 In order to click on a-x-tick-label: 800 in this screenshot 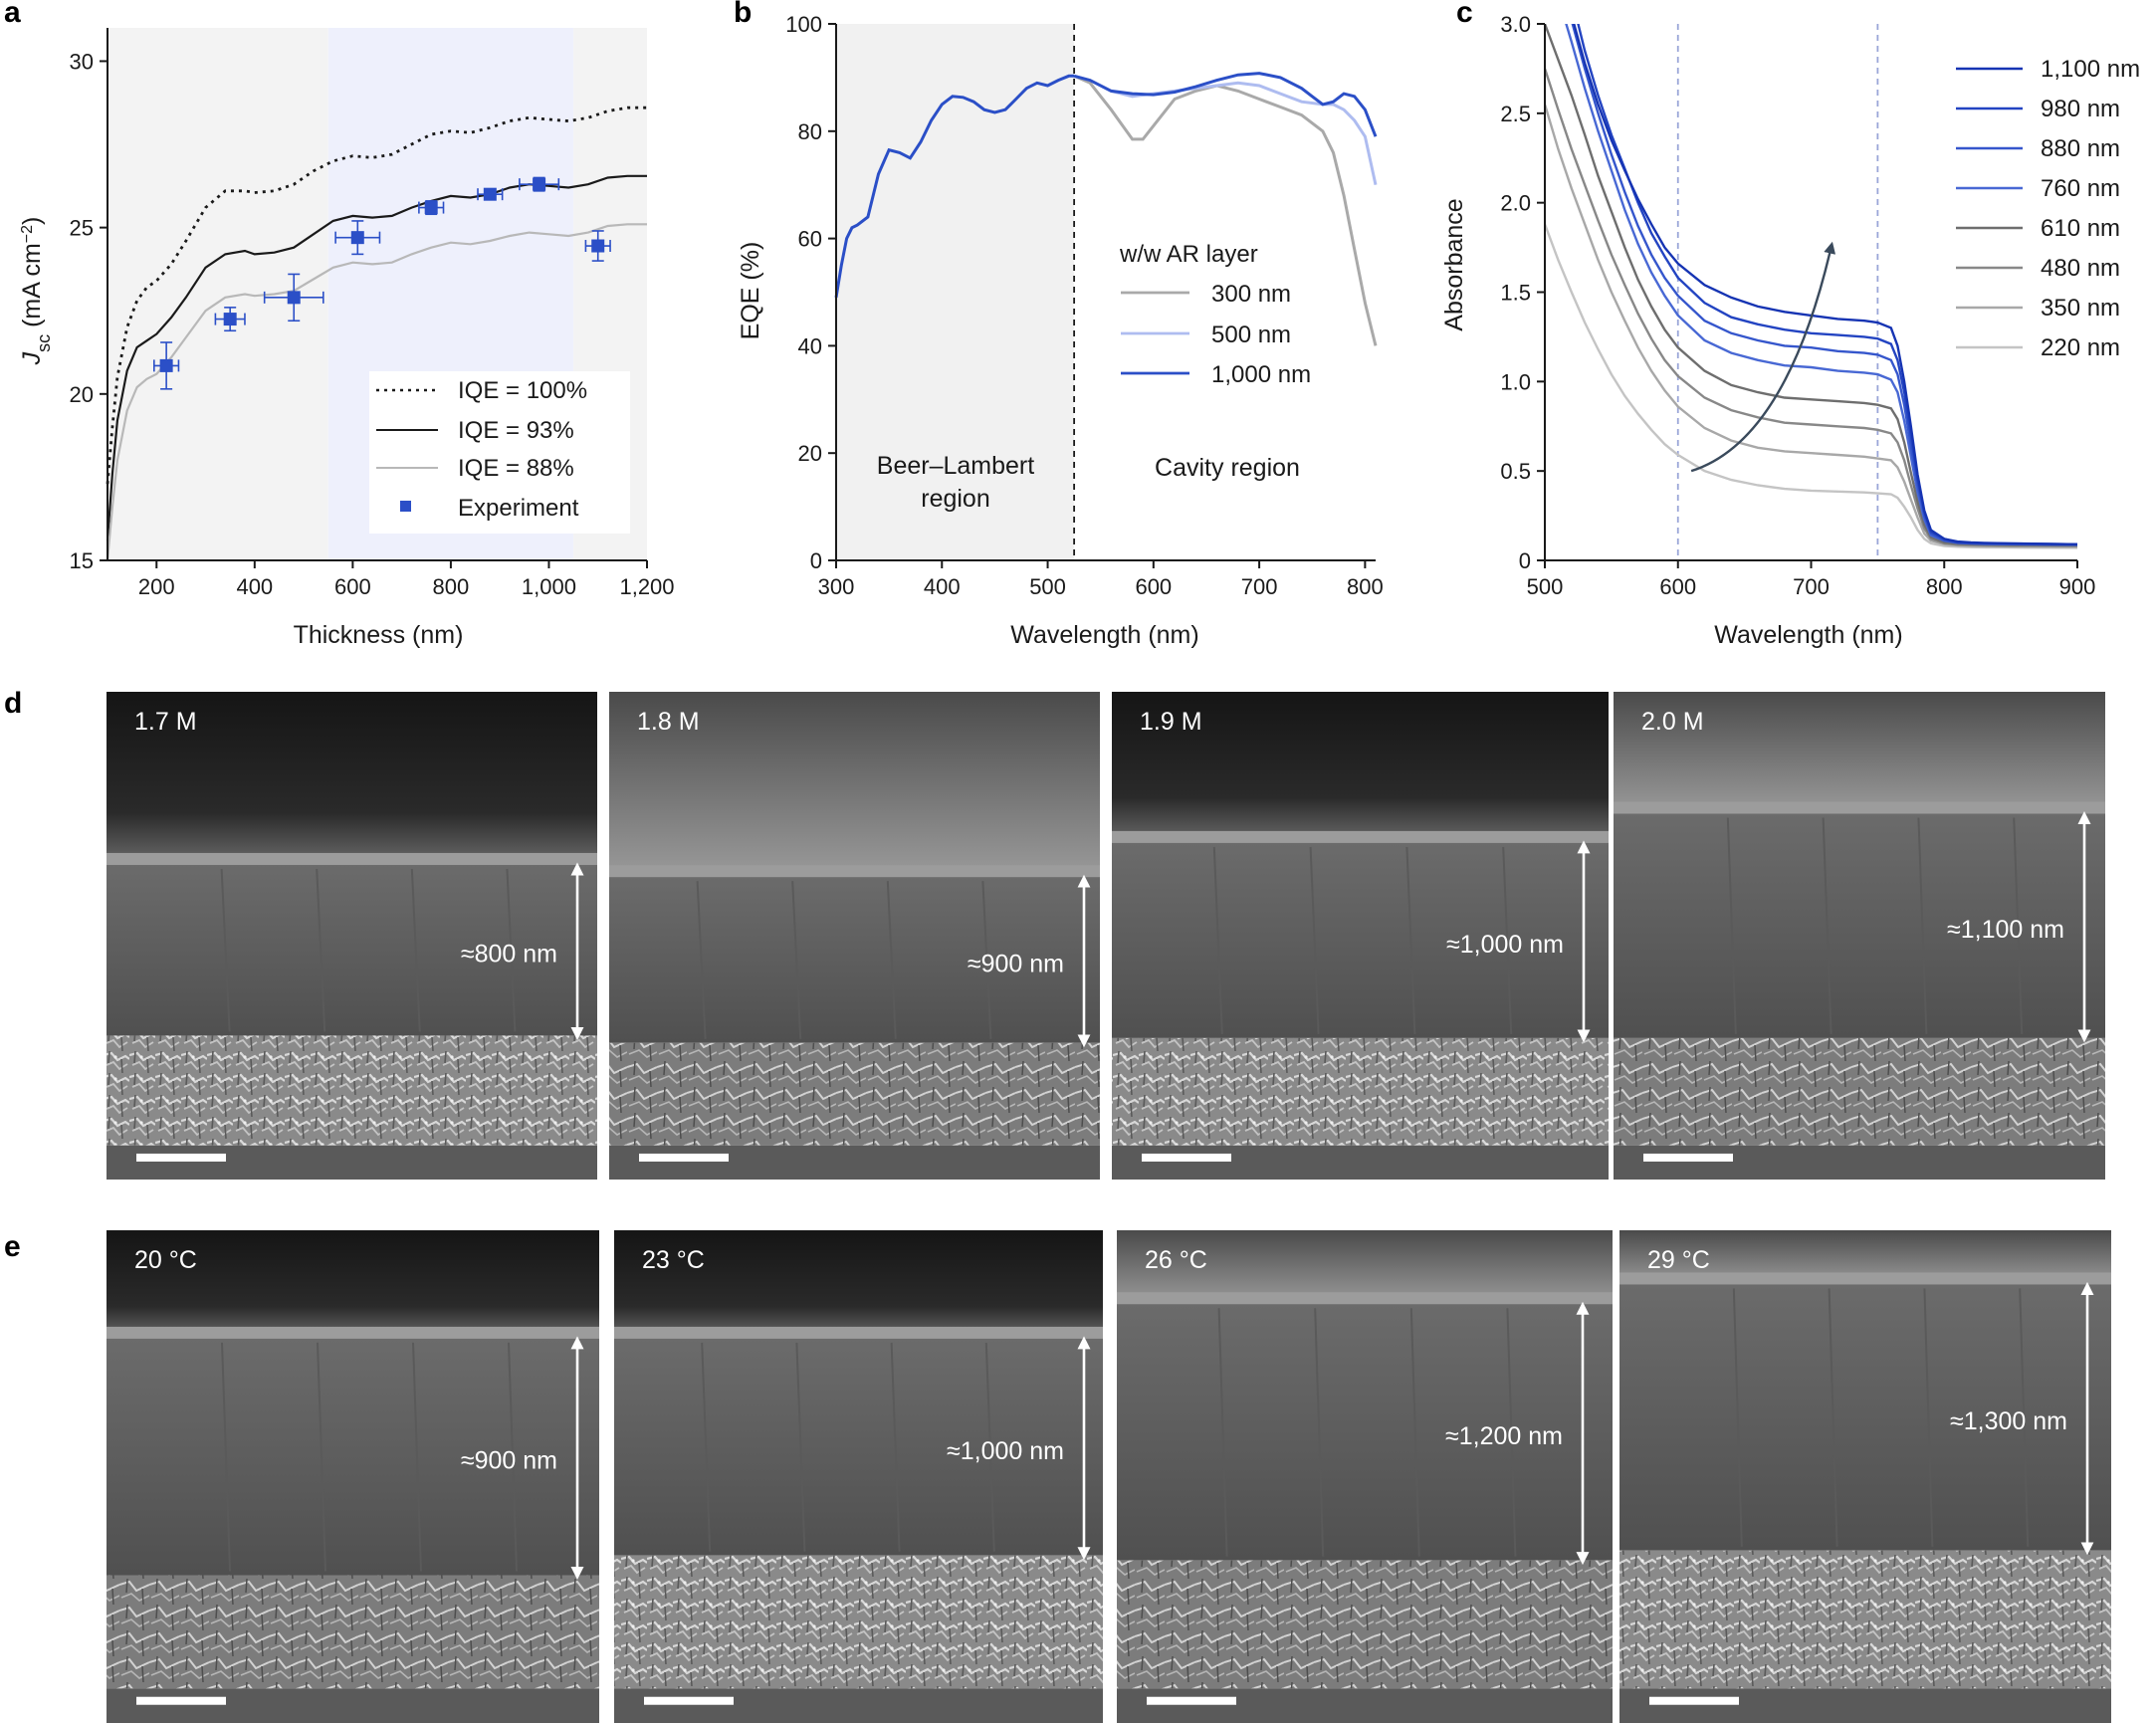, I will do `click(451, 586)`.